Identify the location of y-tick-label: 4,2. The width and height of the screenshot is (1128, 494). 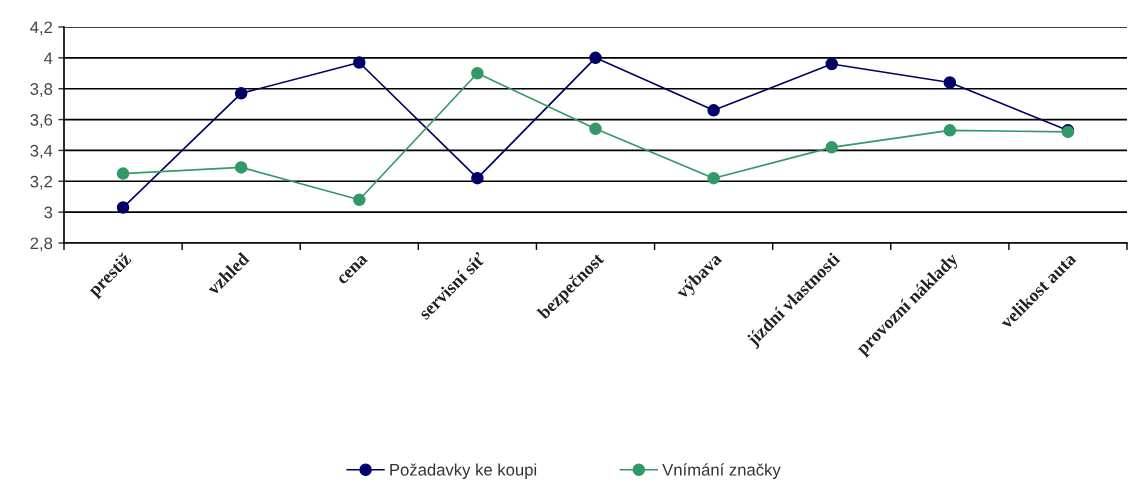
(41, 28).